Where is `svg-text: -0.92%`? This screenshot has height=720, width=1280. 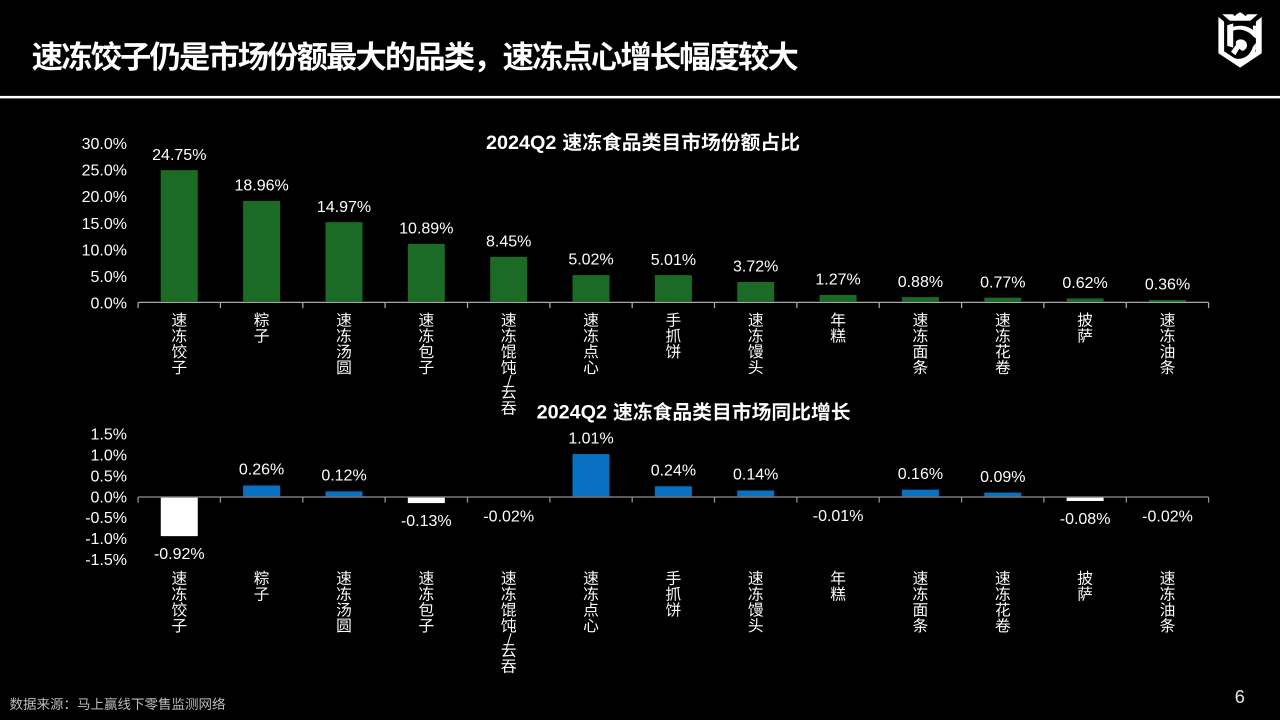 svg-text: -0.92% is located at coordinates (179, 554).